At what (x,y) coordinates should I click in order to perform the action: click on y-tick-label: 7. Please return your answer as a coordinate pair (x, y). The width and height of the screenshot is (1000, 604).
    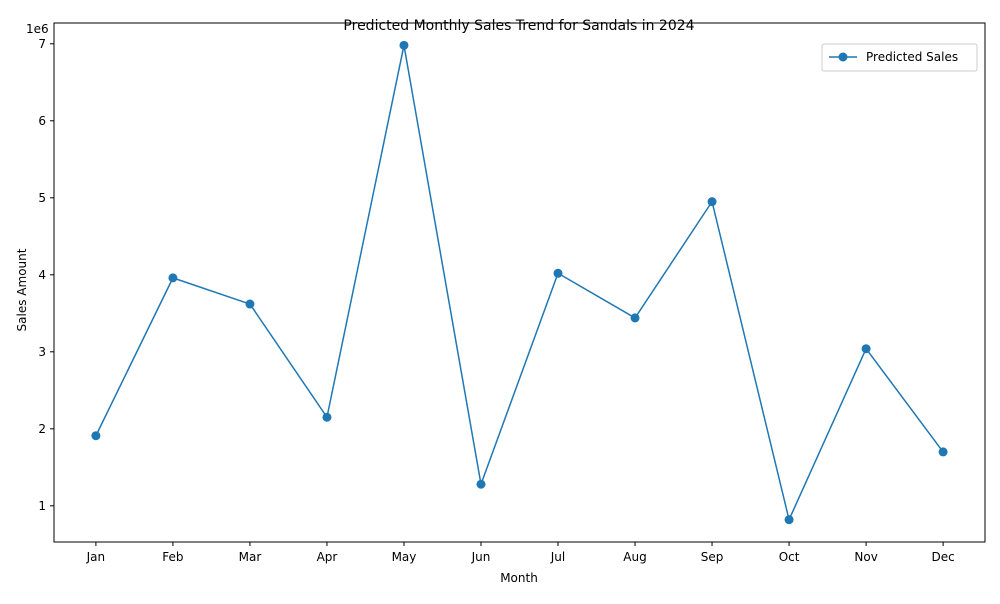
    Looking at the image, I should click on (42, 44).